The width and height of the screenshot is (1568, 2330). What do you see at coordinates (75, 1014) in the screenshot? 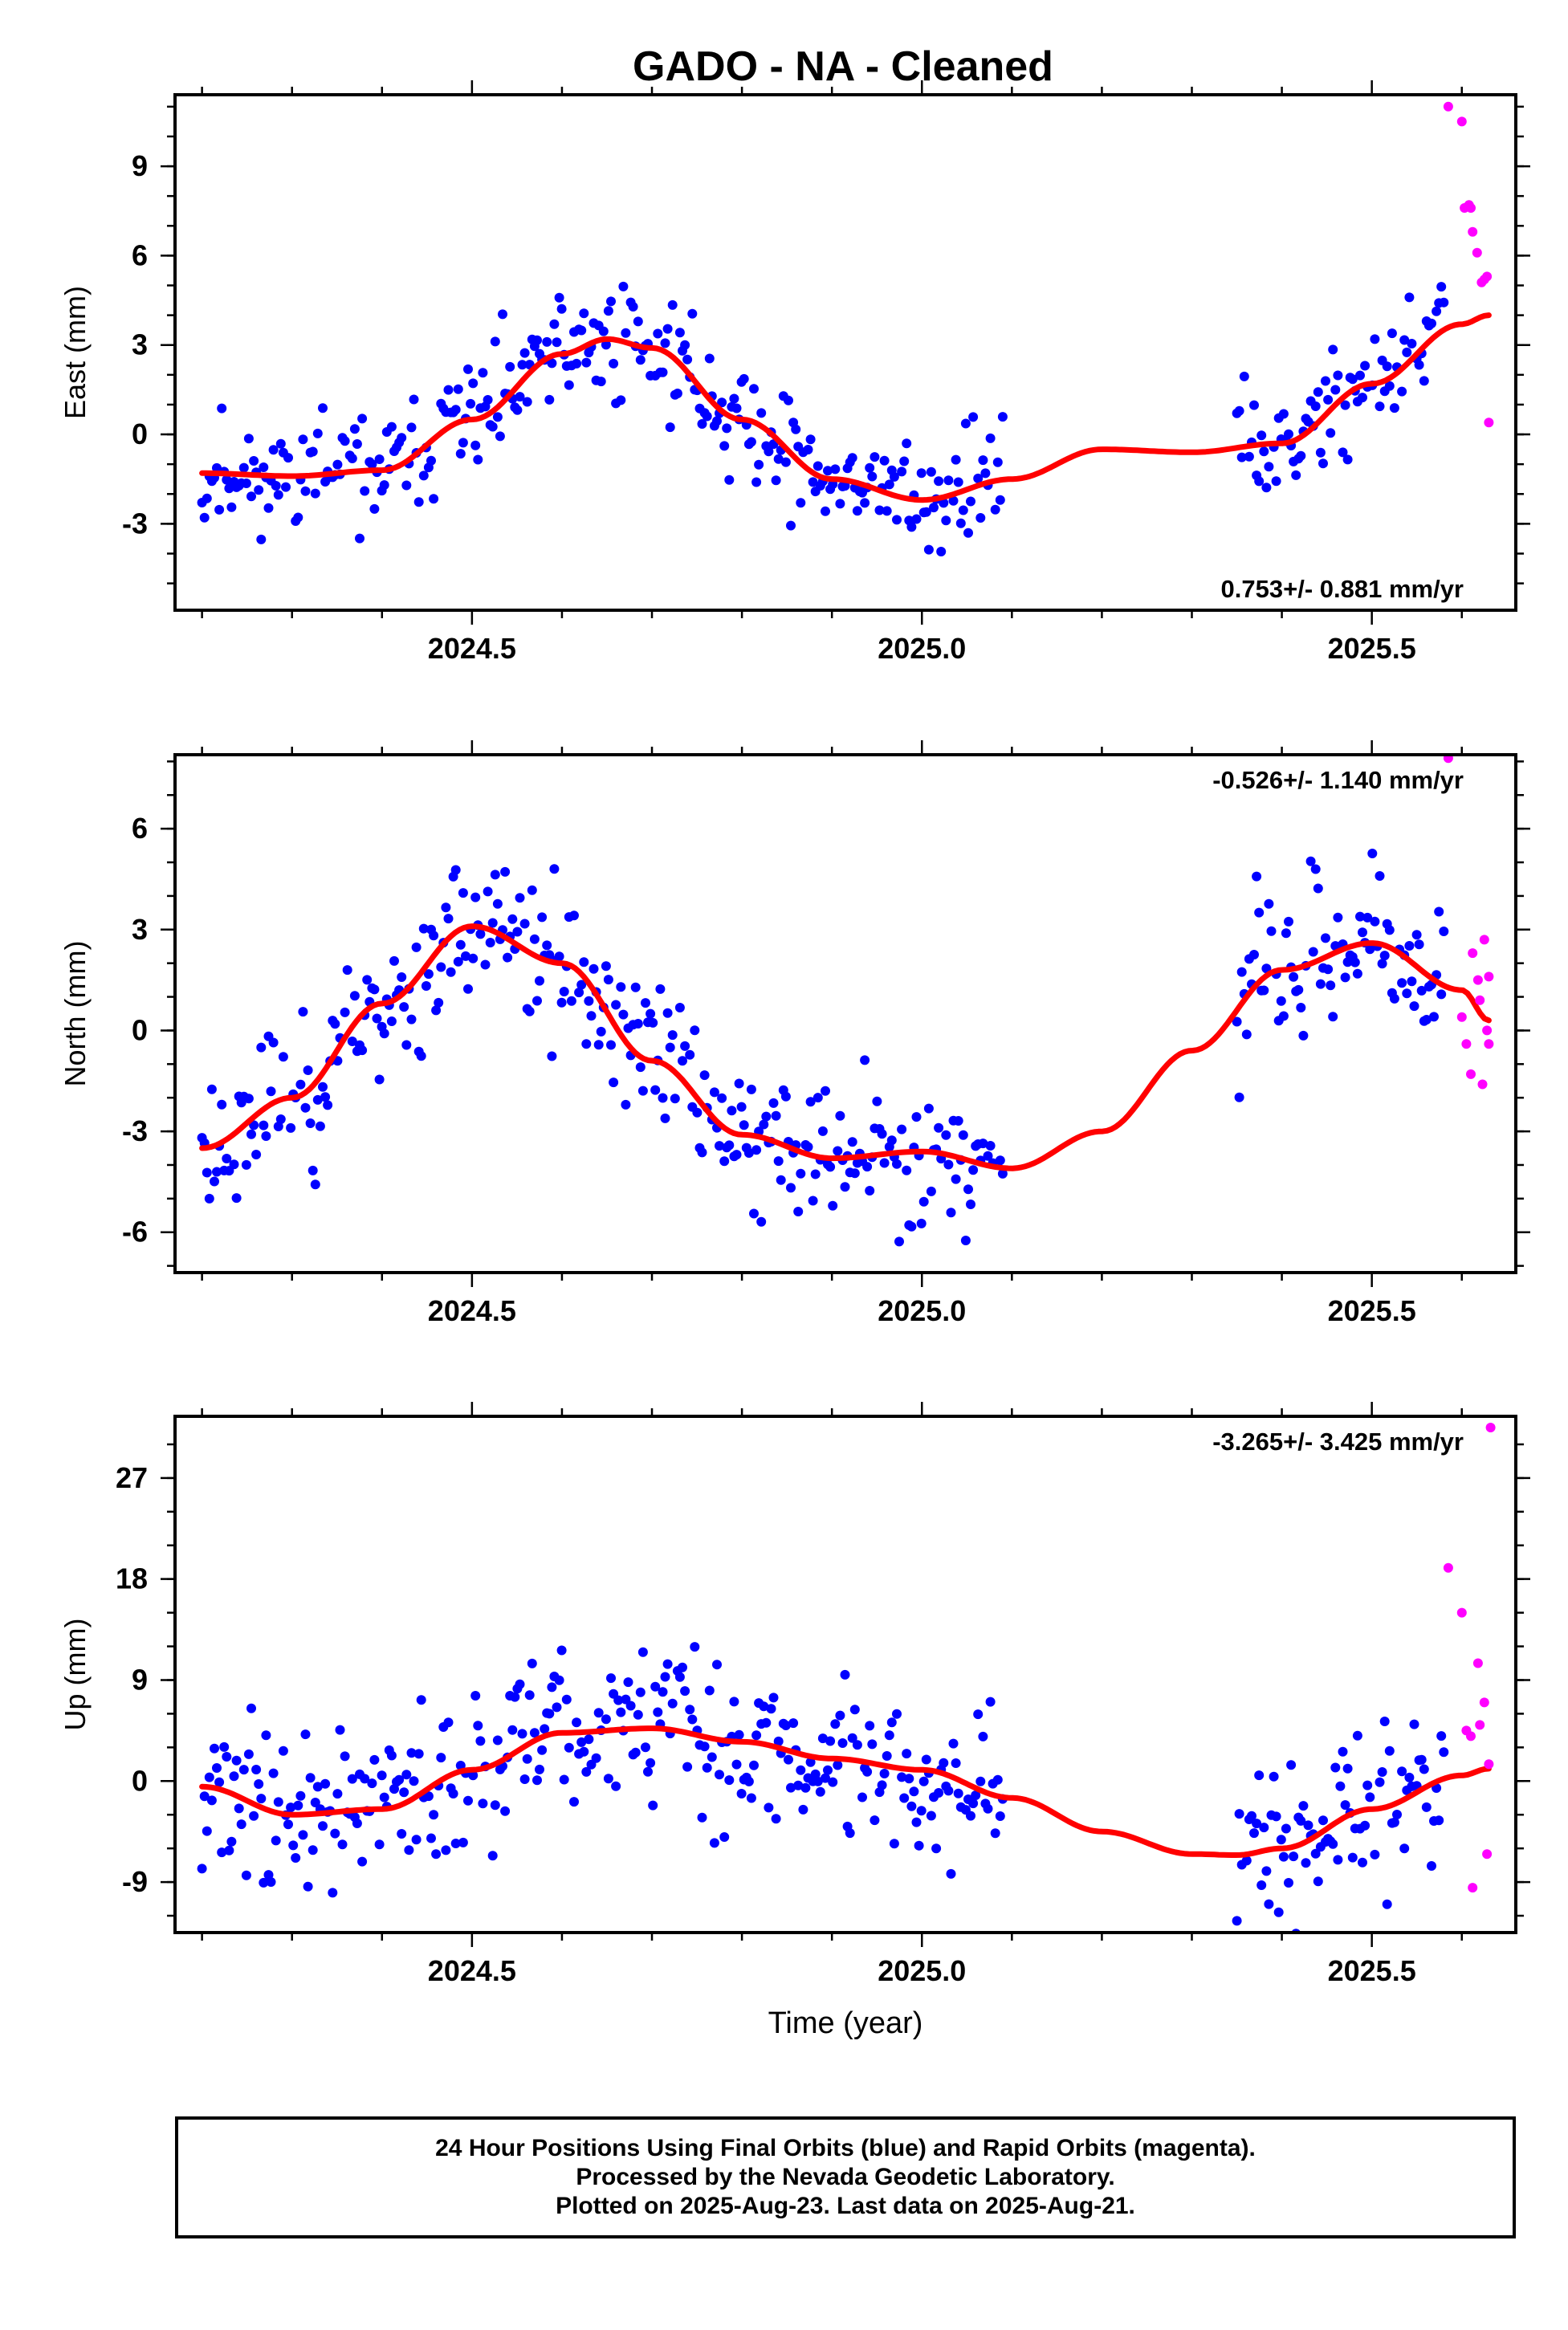
I see `north-ylabel: North (mm)` at bounding box center [75, 1014].